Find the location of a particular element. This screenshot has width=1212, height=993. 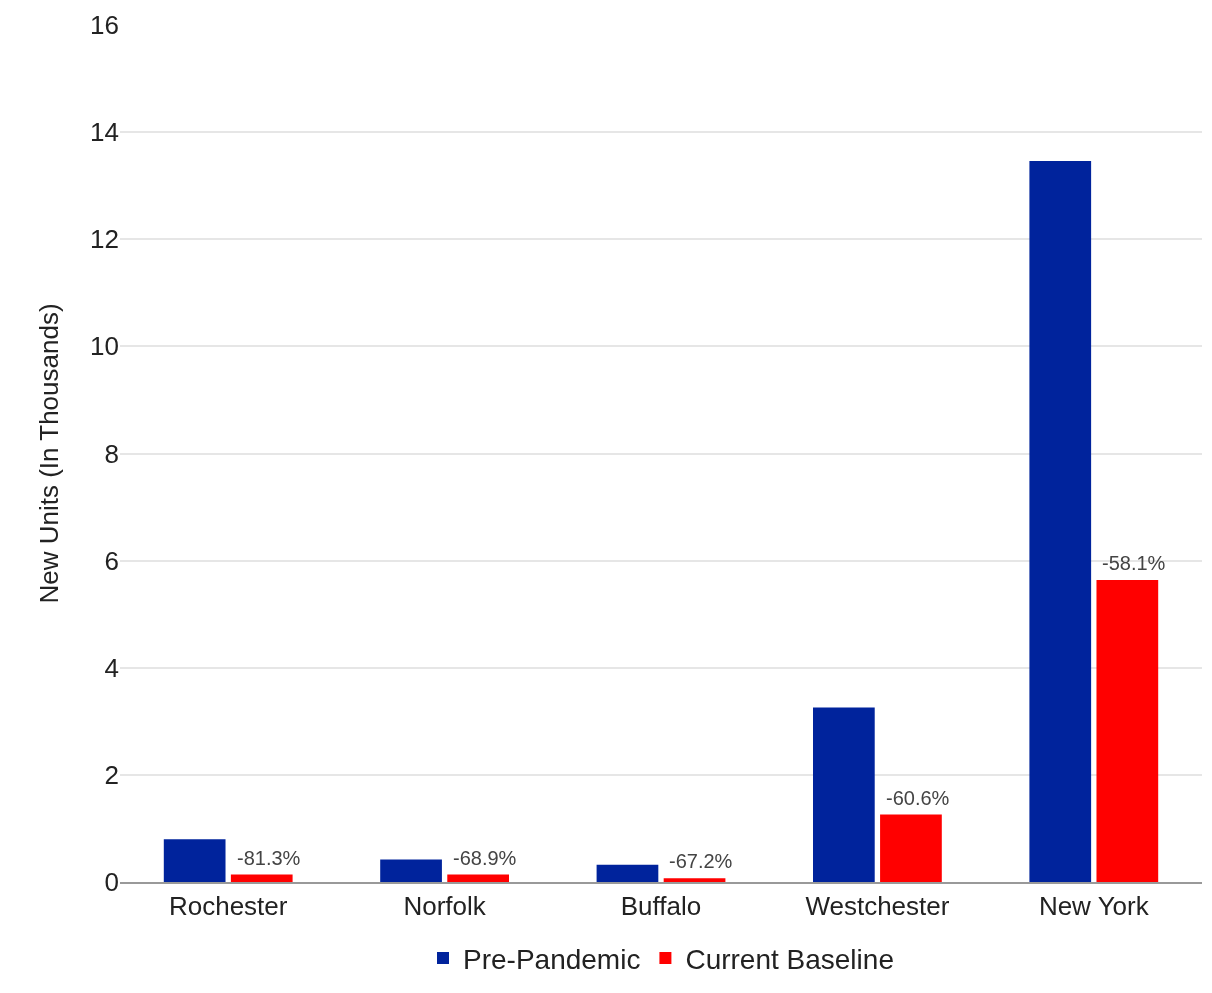

legend-label: Pre-Pandemic is located at coordinates (552, 960).